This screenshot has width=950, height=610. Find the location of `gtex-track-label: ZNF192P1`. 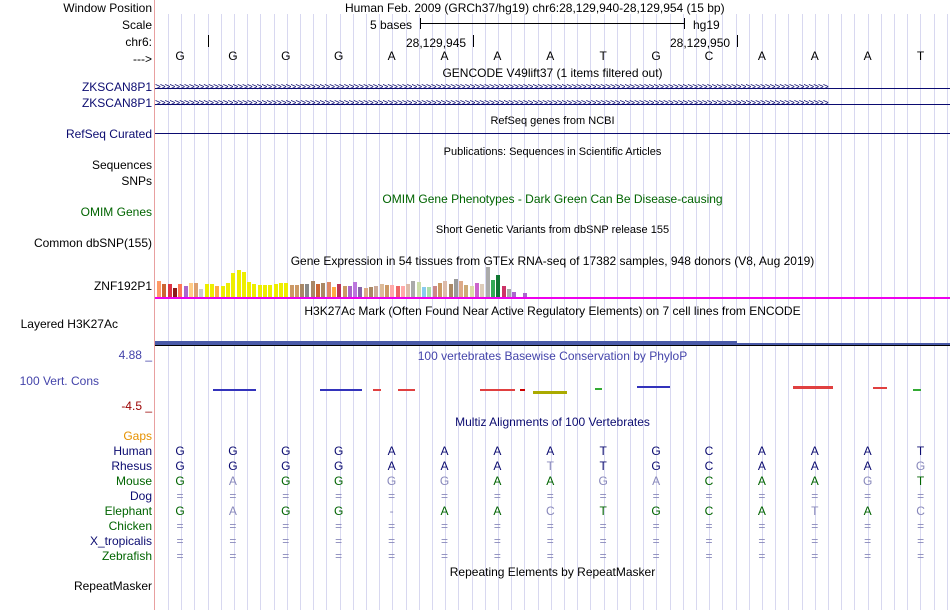

gtex-track-label: ZNF192P1 is located at coordinates (122, 286).